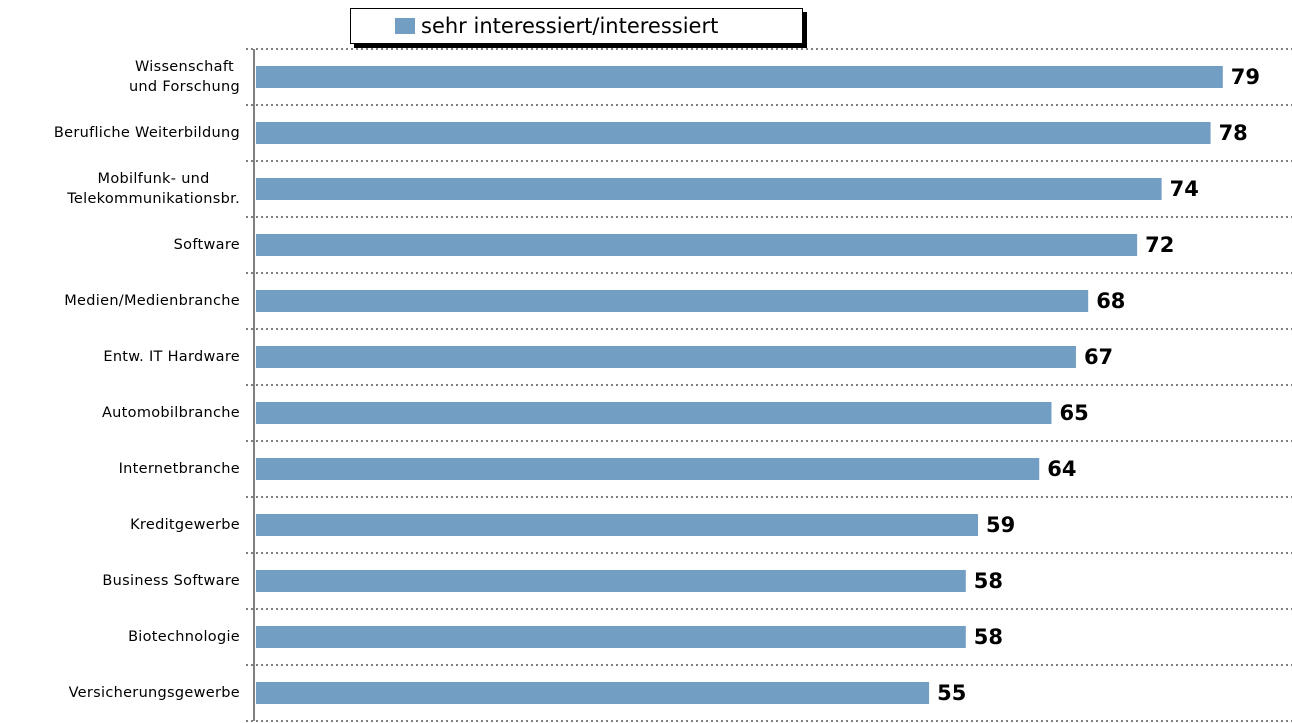 Image resolution: width=1292 pixels, height=723 pixels. I want to click on data-label: 64, so click(1062, 469).